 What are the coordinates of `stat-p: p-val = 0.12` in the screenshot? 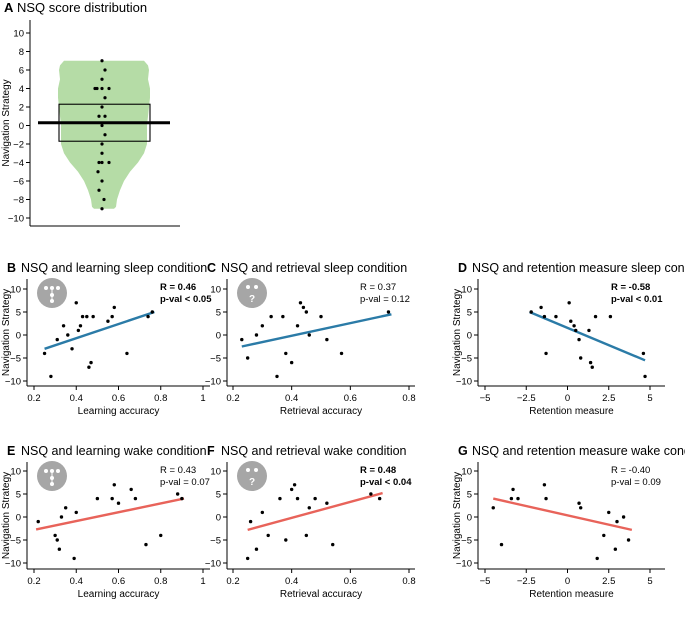 It's located at (385, 299).